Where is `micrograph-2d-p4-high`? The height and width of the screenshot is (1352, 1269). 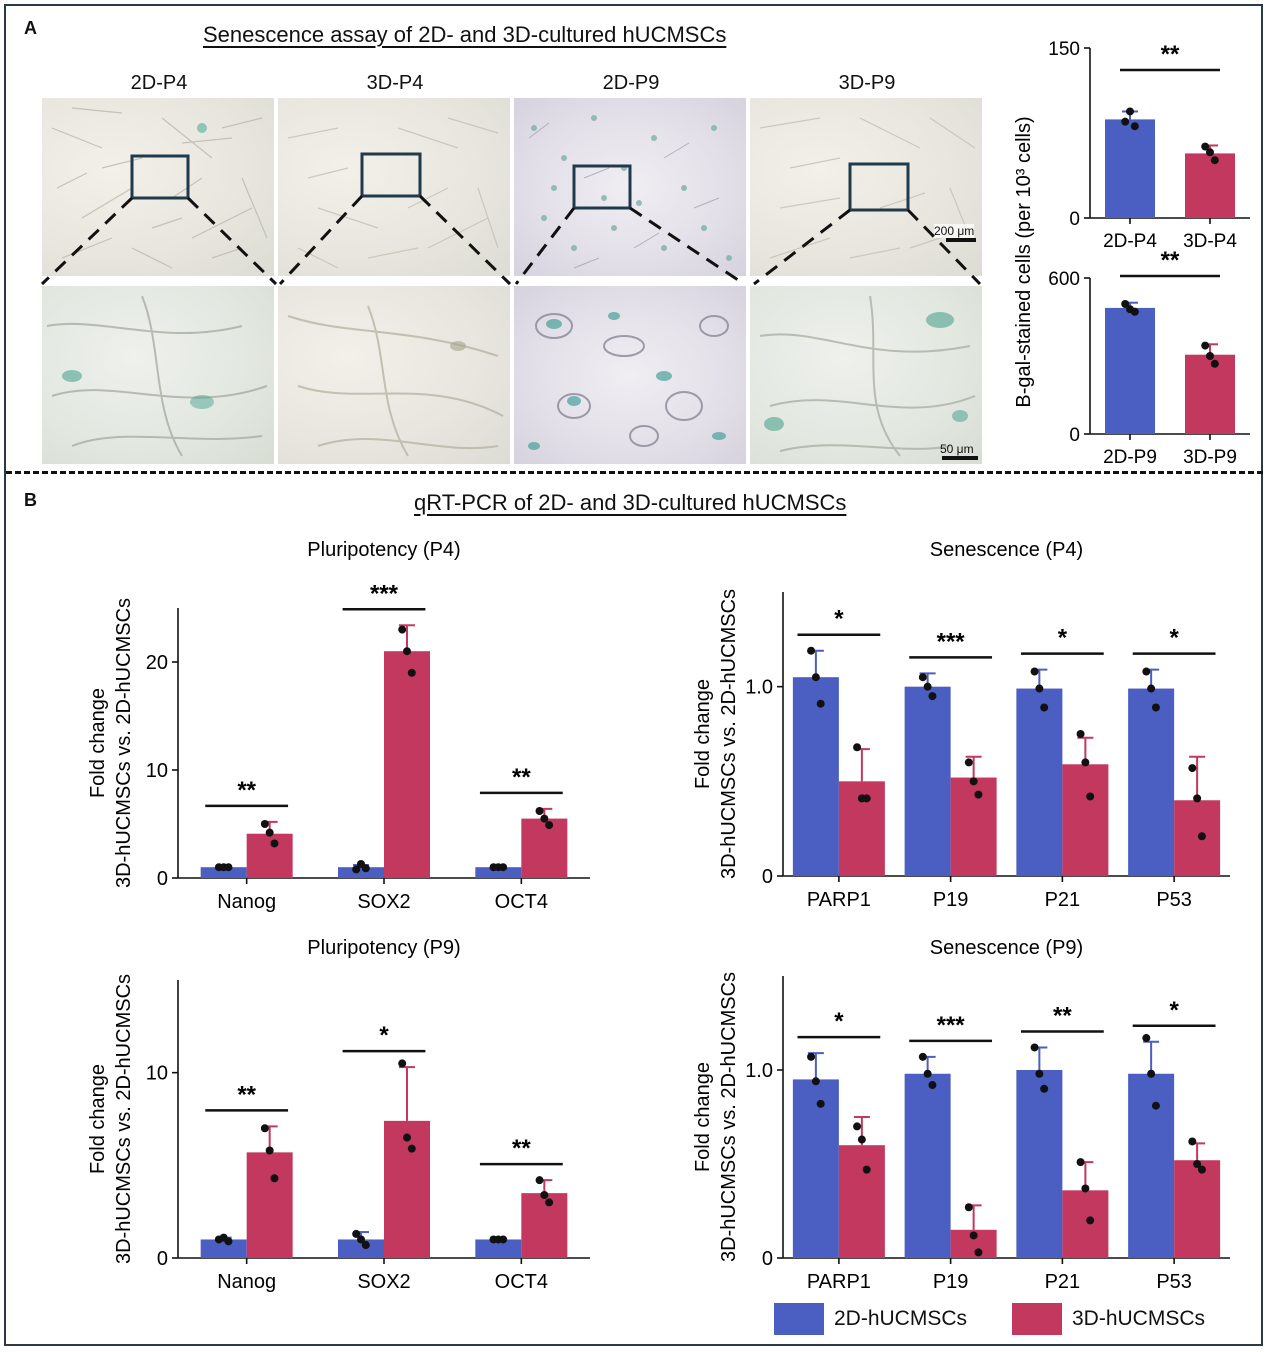 micrograph-2d-p4-high is located at coordinates (158, 375).